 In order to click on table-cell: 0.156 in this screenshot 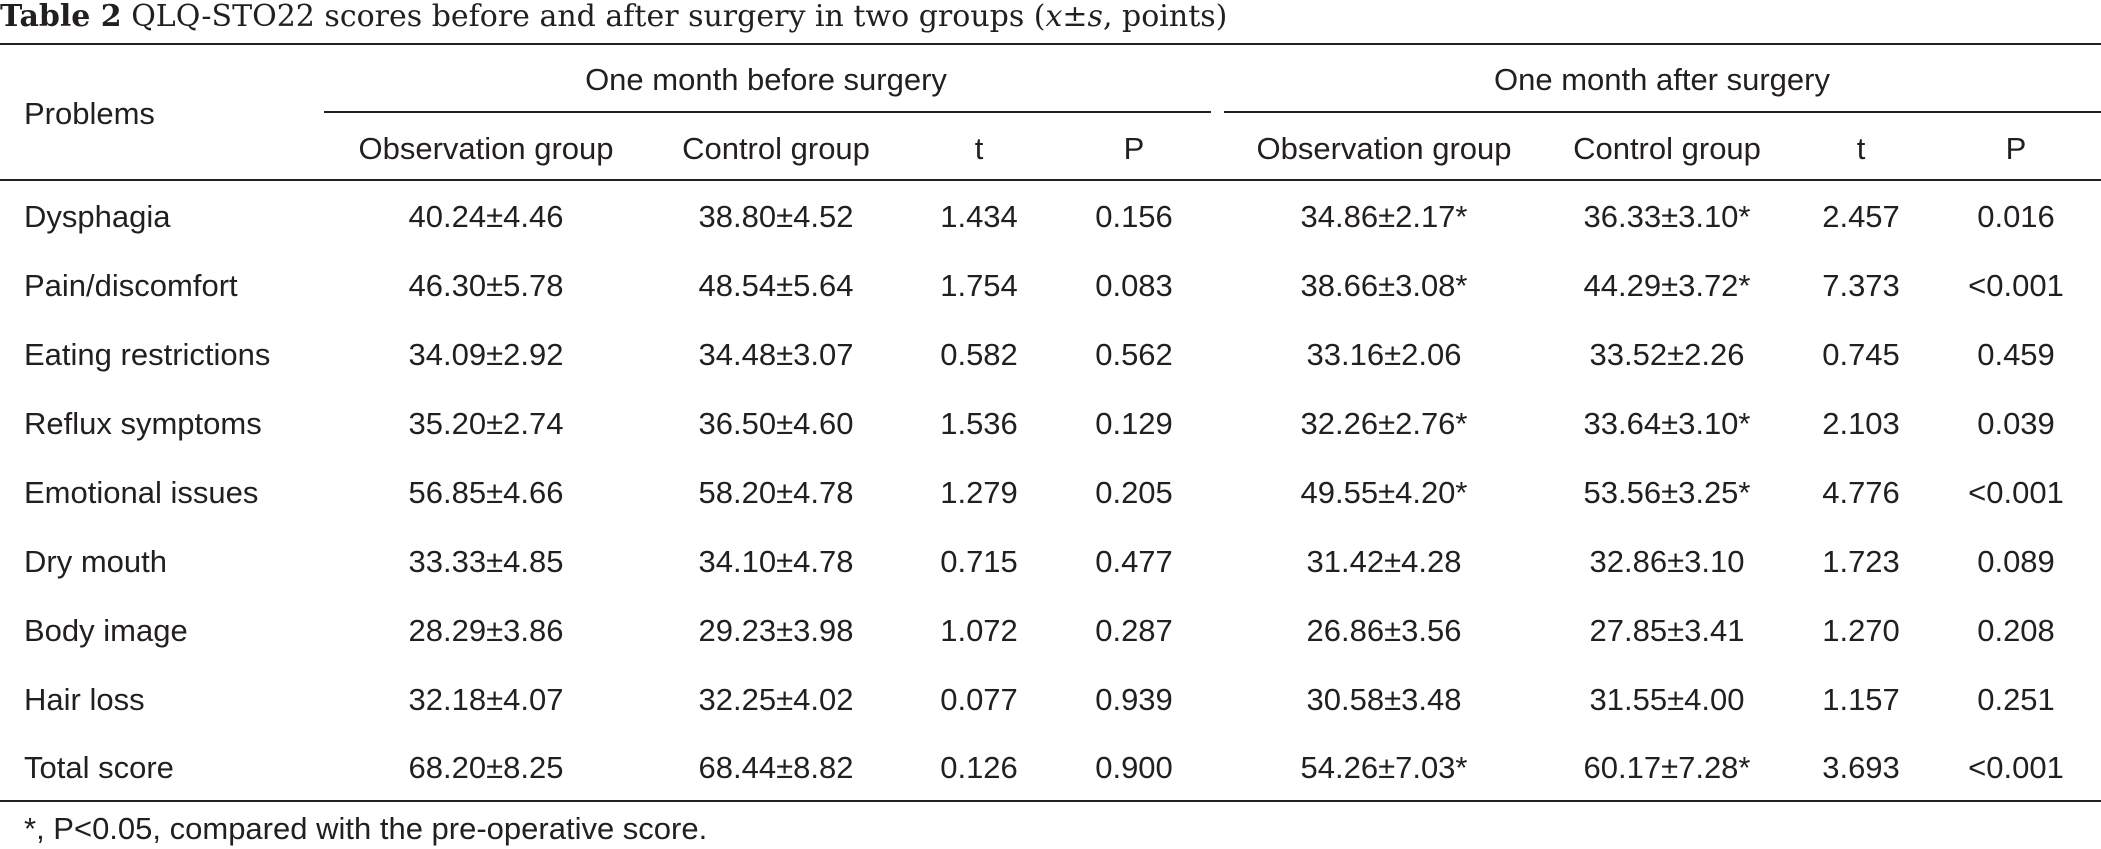, I will do `click(1134, 216)`.